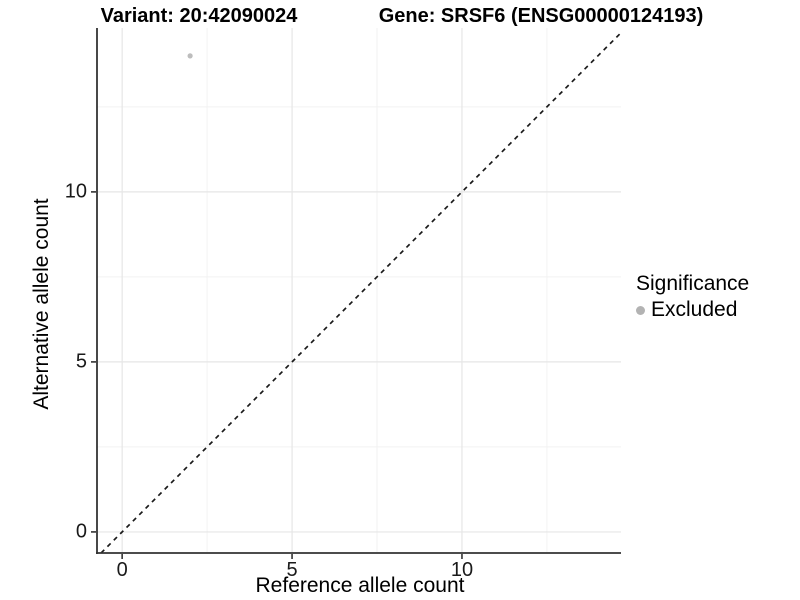 This screenshot has width=800, height=600. What do you see at coordinates (122, 570) in the screenshot?
I see `x-tick-label: 0` at bounding box center [122, 570].